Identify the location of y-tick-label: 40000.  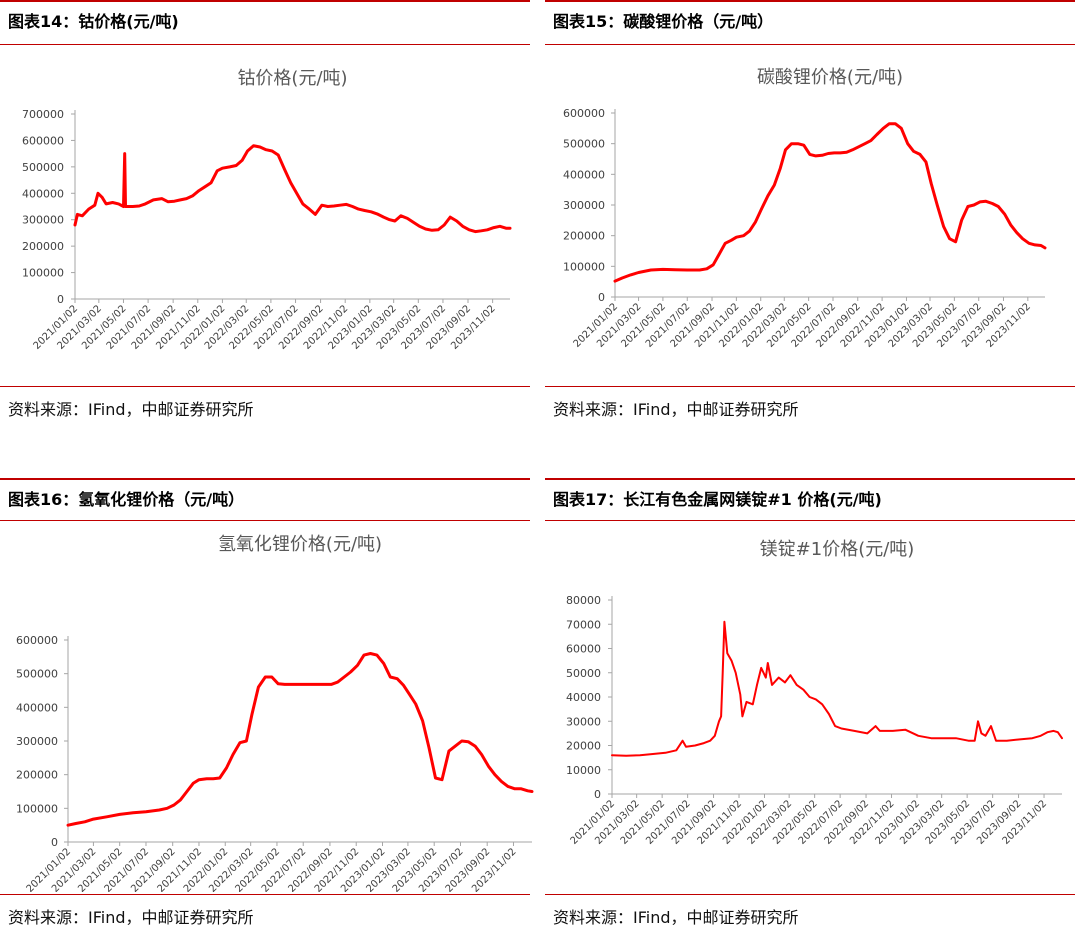
(583, 697).